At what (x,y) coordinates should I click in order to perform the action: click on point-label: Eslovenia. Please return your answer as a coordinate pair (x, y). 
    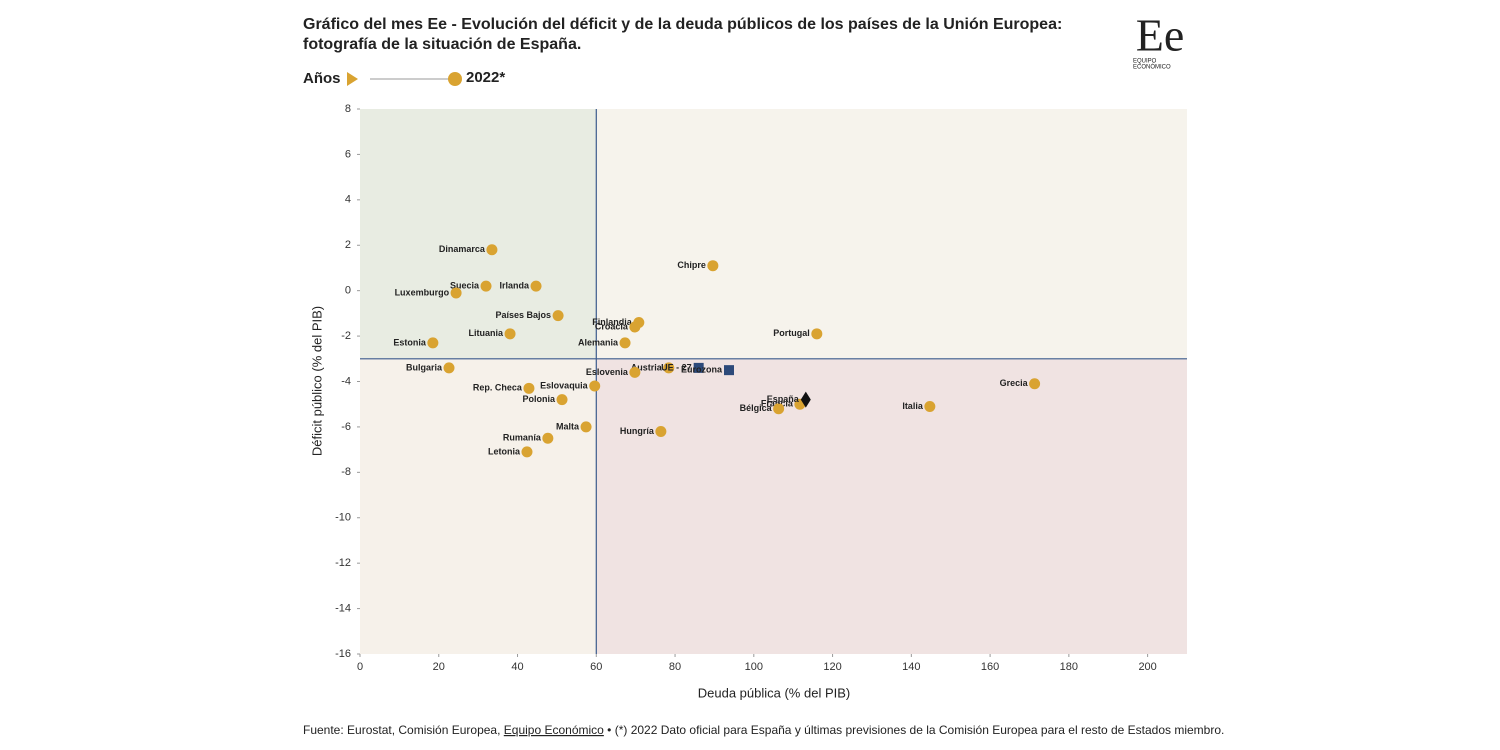
    Looking at the image, I should click on (607, 372).